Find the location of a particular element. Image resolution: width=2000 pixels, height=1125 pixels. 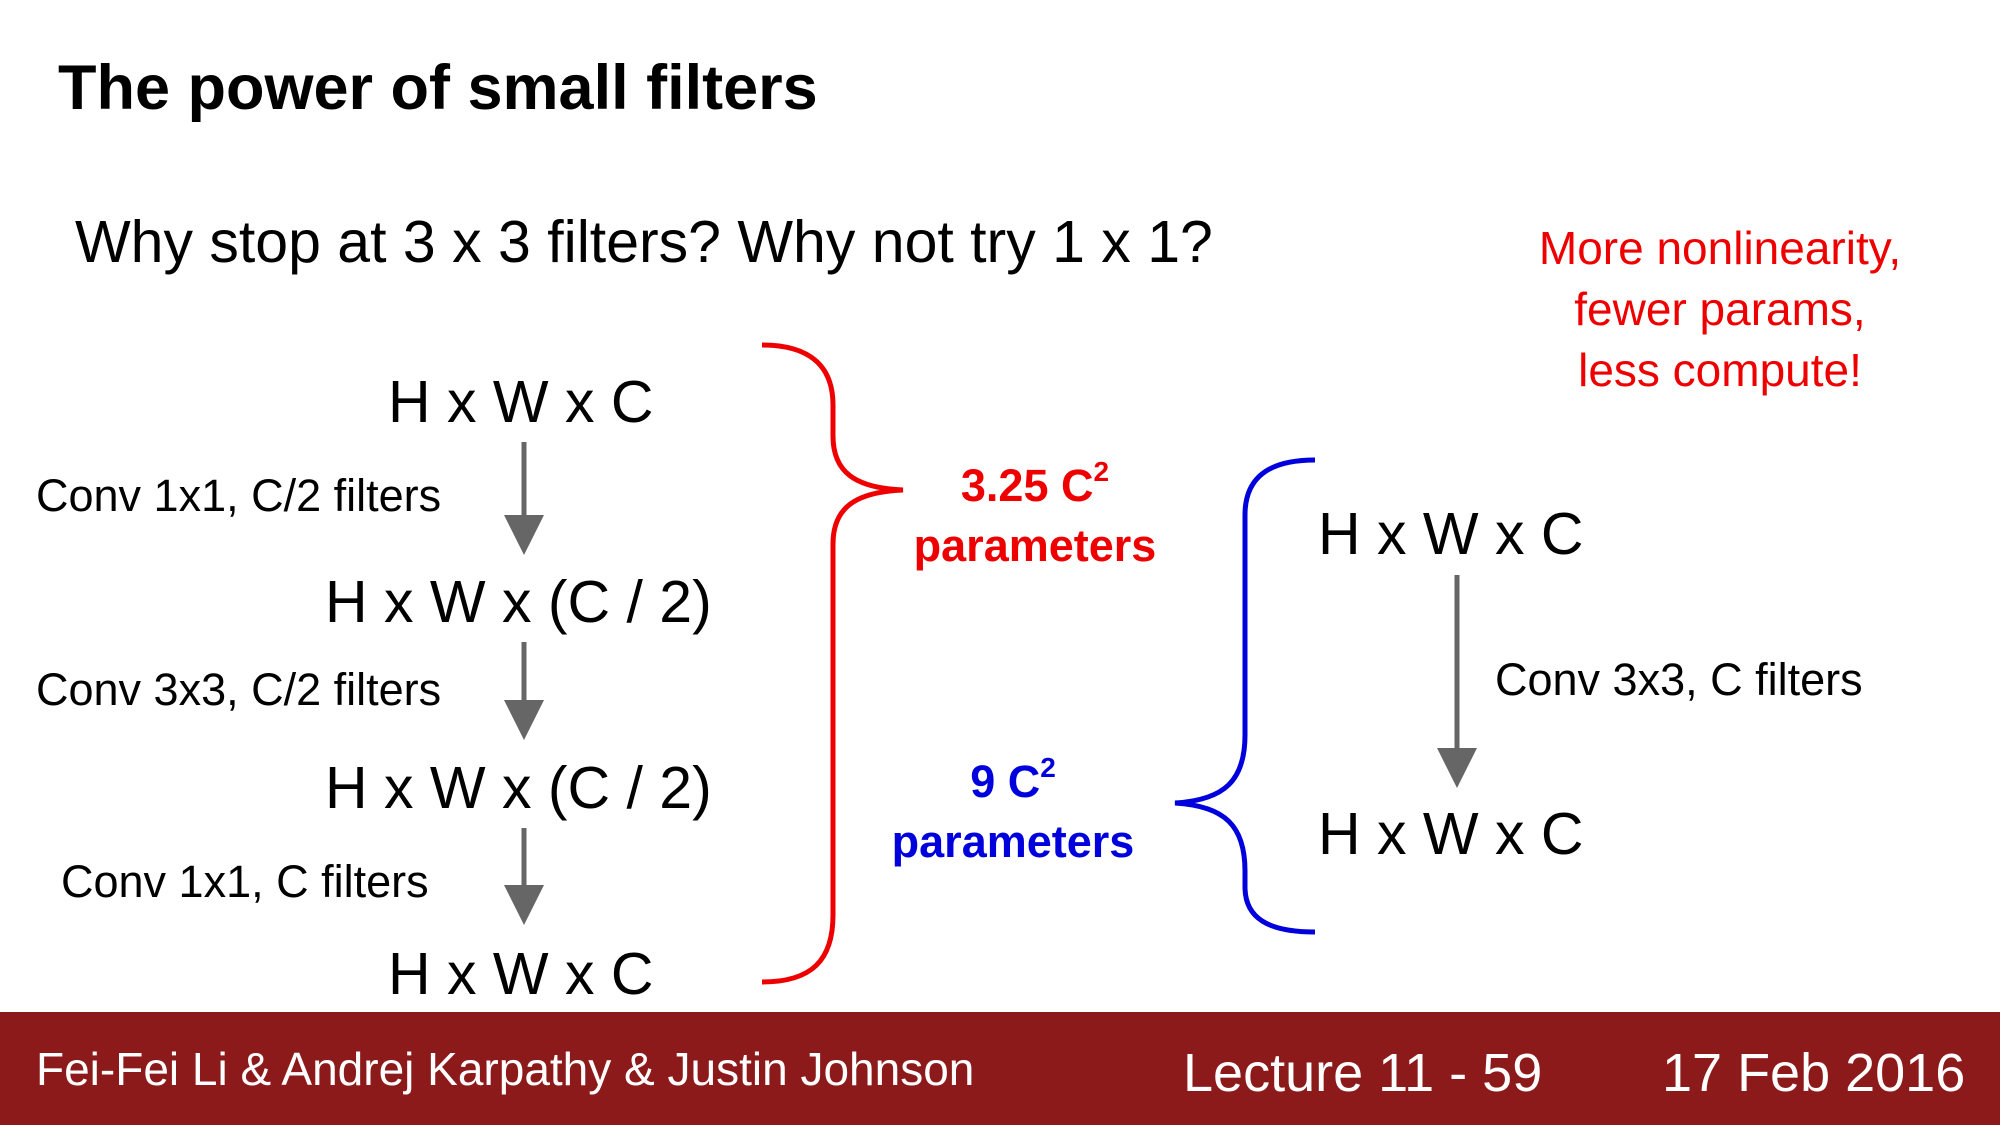

blue-brace is located at coordinates (1245, 696).